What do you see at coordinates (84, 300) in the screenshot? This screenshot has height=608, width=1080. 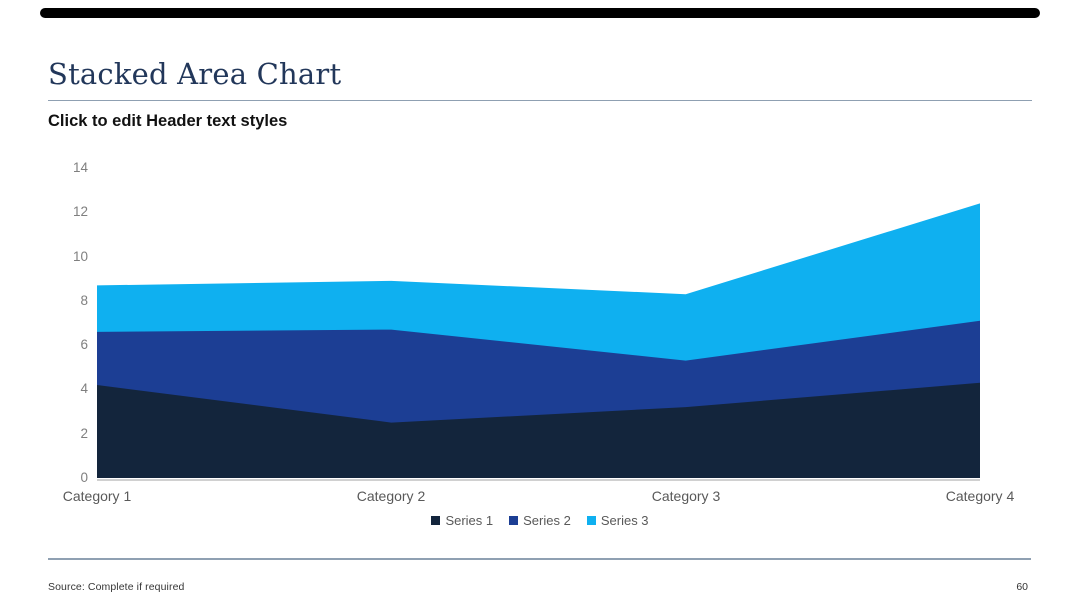 I see `y-axis-tick-8: 8` at bounding box center [84, 300].